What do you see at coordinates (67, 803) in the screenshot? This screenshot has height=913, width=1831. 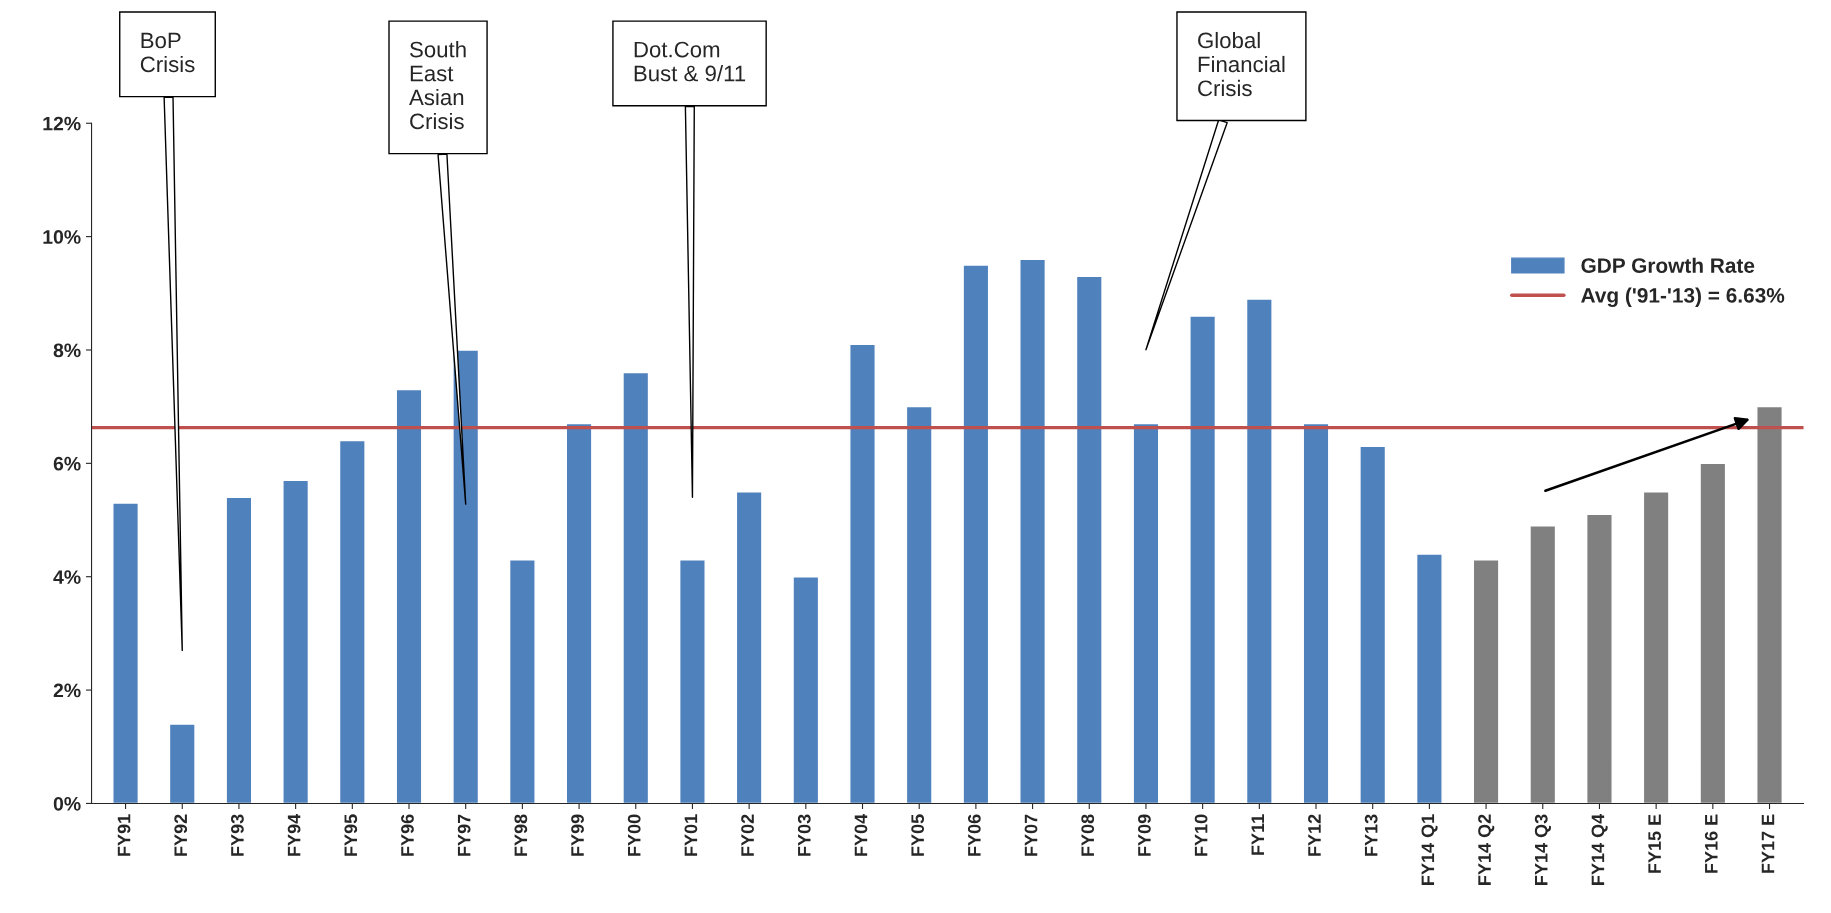 I see `y-tick-label: 0%` at bounding box center [67, 803].